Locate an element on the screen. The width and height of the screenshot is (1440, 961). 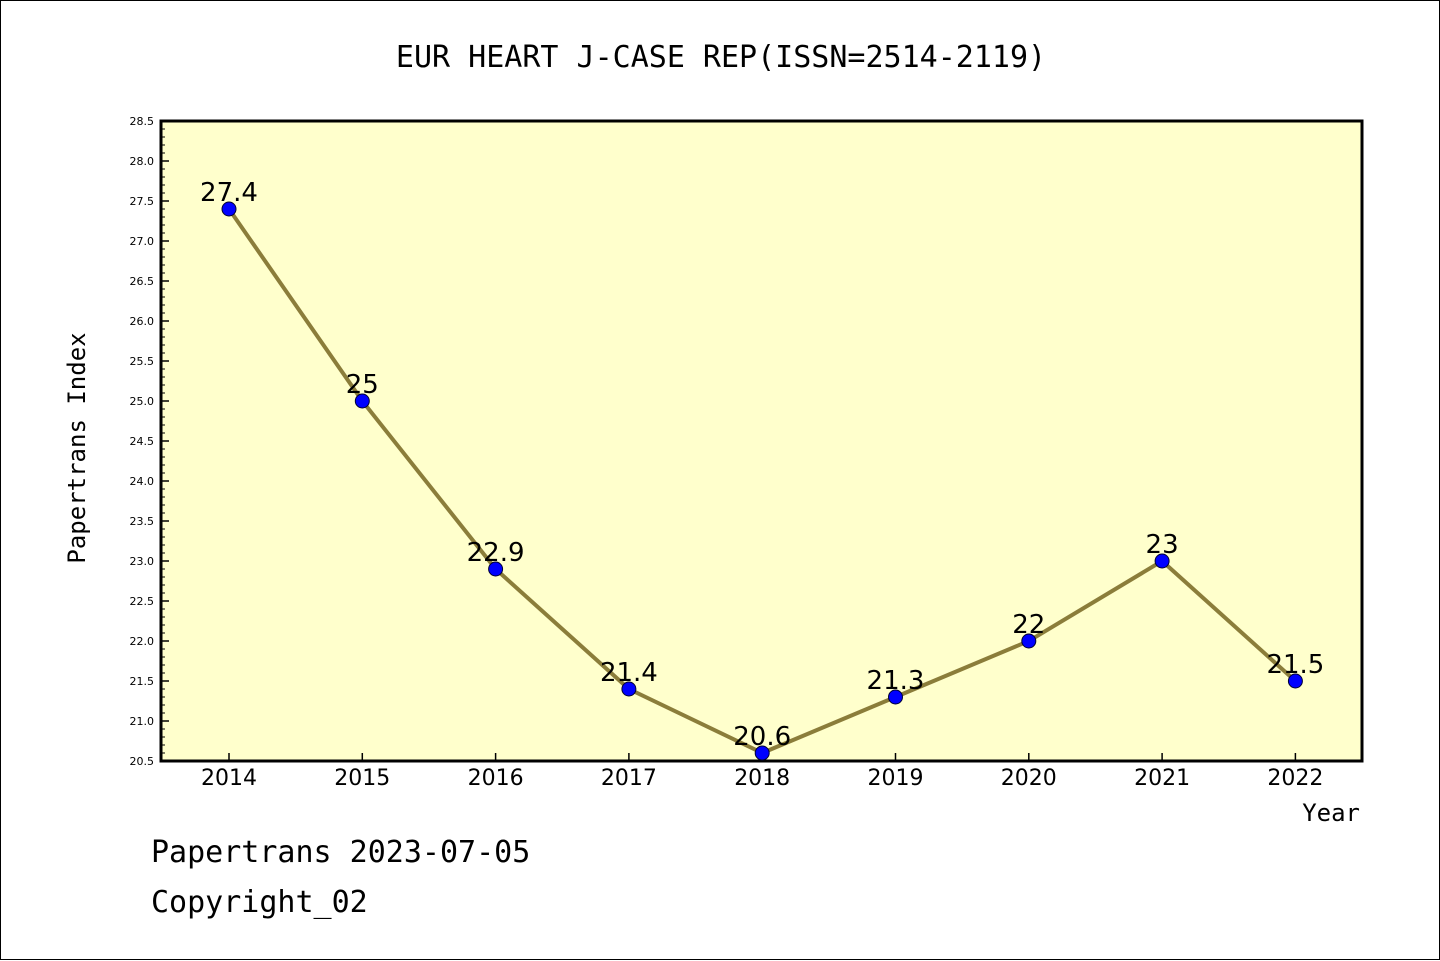
data-label: 22.9 is located at coordinates (496, 553).